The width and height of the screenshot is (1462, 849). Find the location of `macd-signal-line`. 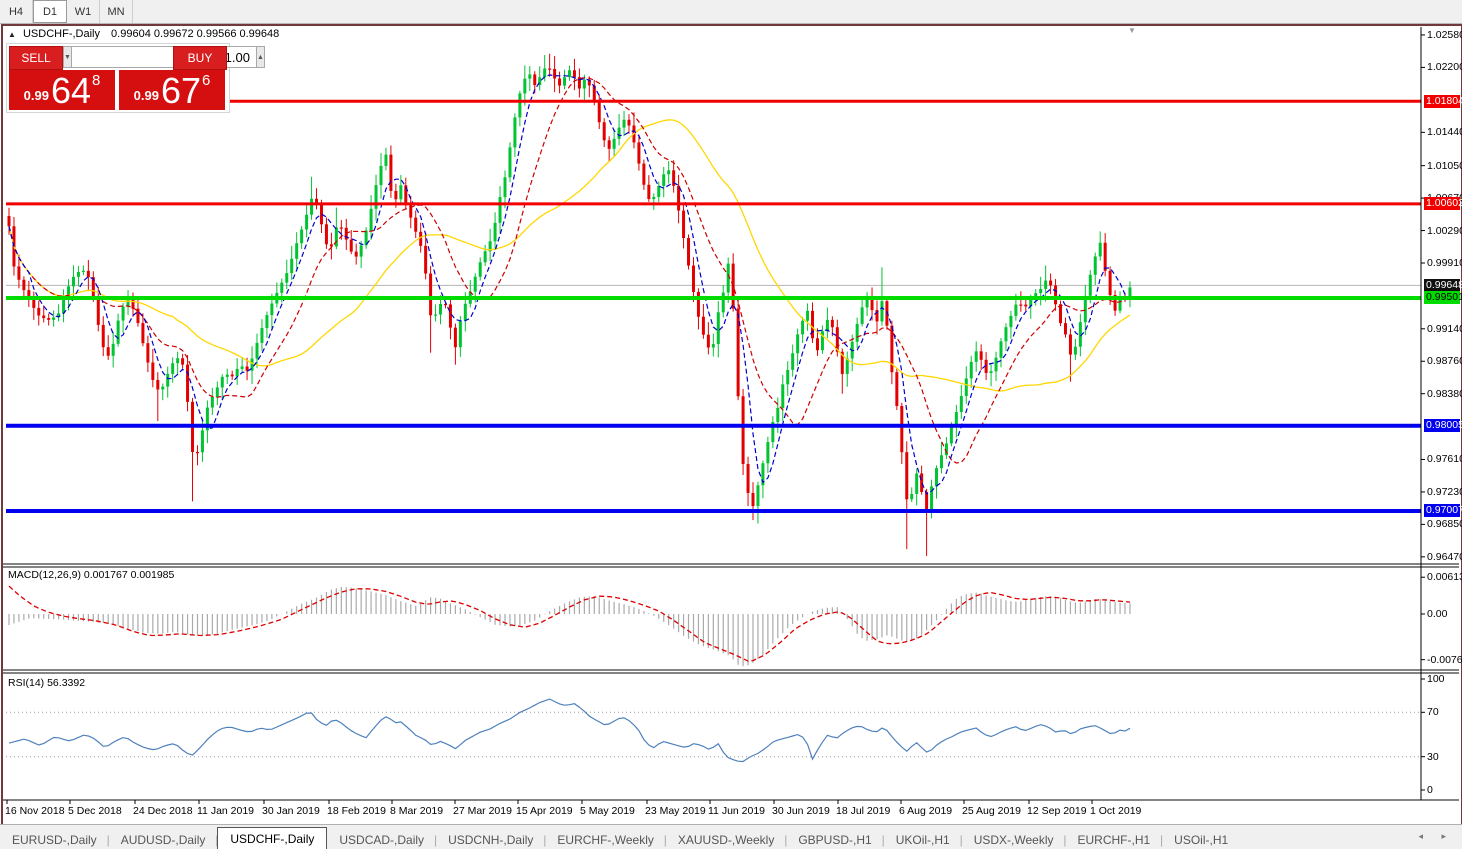

macd-signal-line is located at coordinates (569, 623).